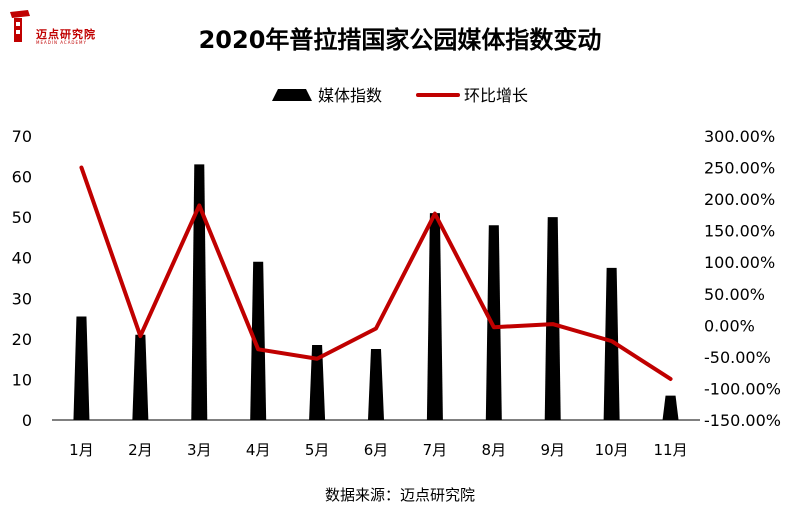 The width and height of the screenshot is (800, 514). I want to click on y-right-tick-label: 50.00%, so click(734, 294).